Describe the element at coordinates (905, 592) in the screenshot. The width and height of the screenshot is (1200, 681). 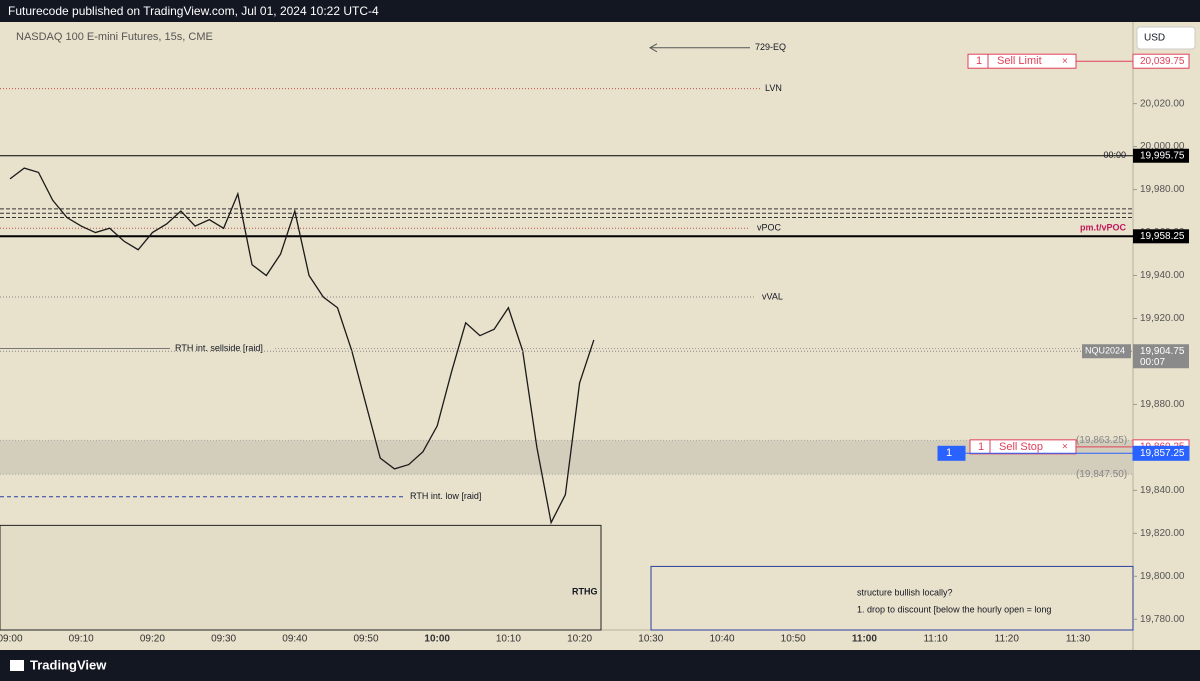
I see `note-text: structure bullish locally?` at that location.